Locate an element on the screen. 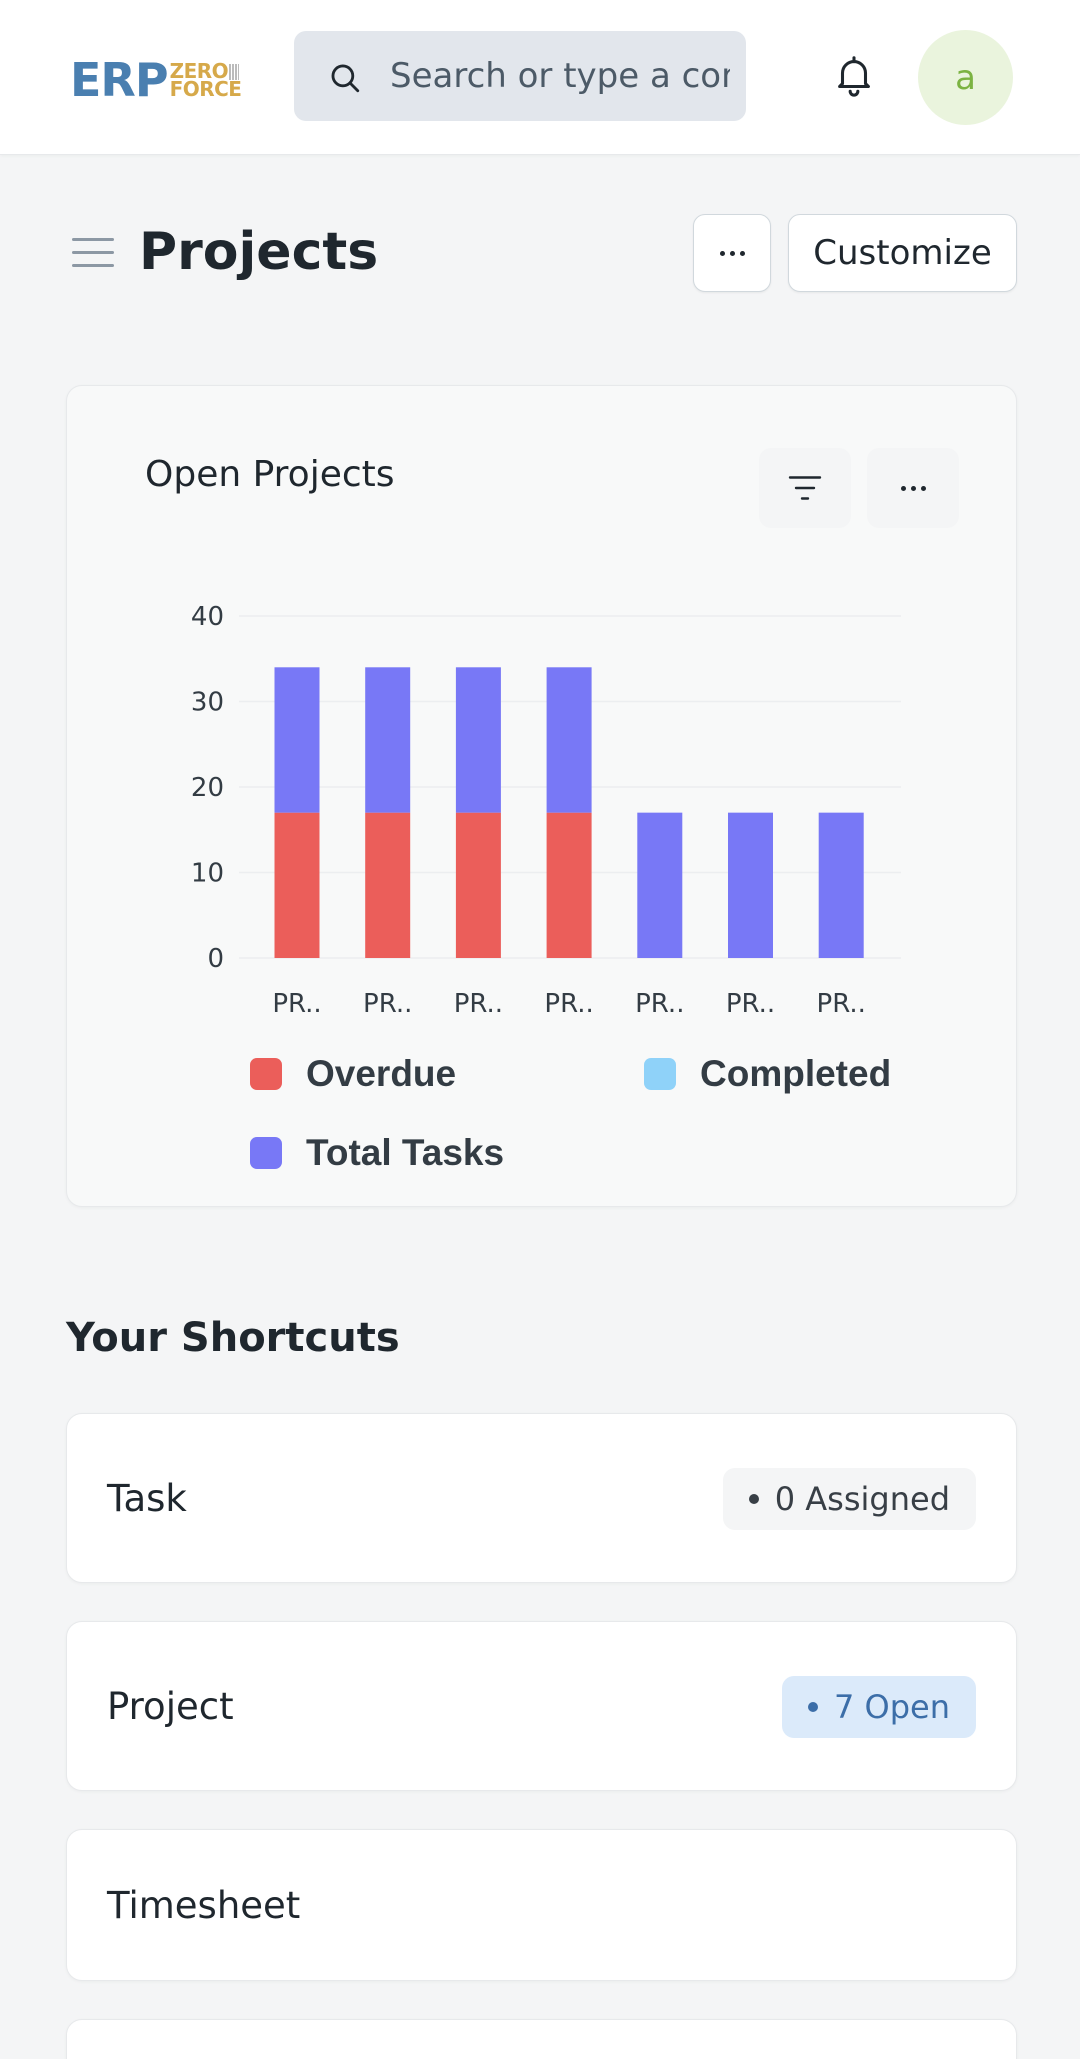  shortcut-project: Project 7 Open is located at coordinates (541, 1706).